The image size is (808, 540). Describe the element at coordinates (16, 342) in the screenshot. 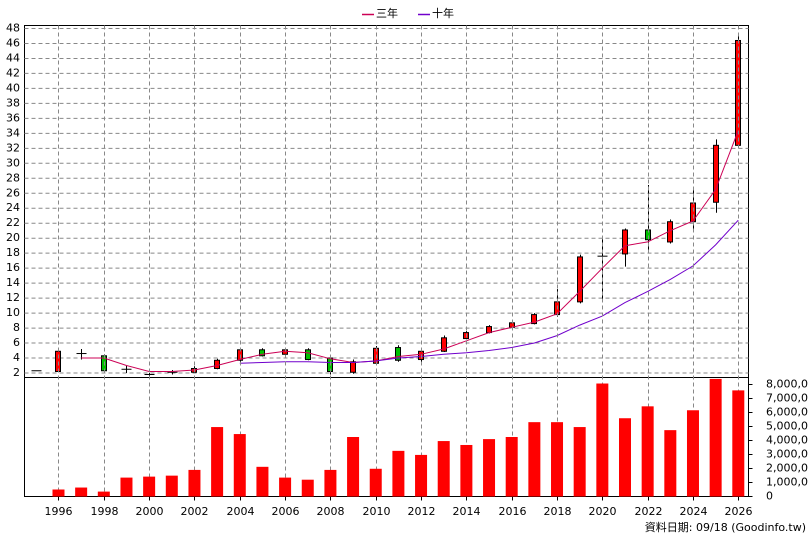

I see `y-tick-label: 6` at that location.